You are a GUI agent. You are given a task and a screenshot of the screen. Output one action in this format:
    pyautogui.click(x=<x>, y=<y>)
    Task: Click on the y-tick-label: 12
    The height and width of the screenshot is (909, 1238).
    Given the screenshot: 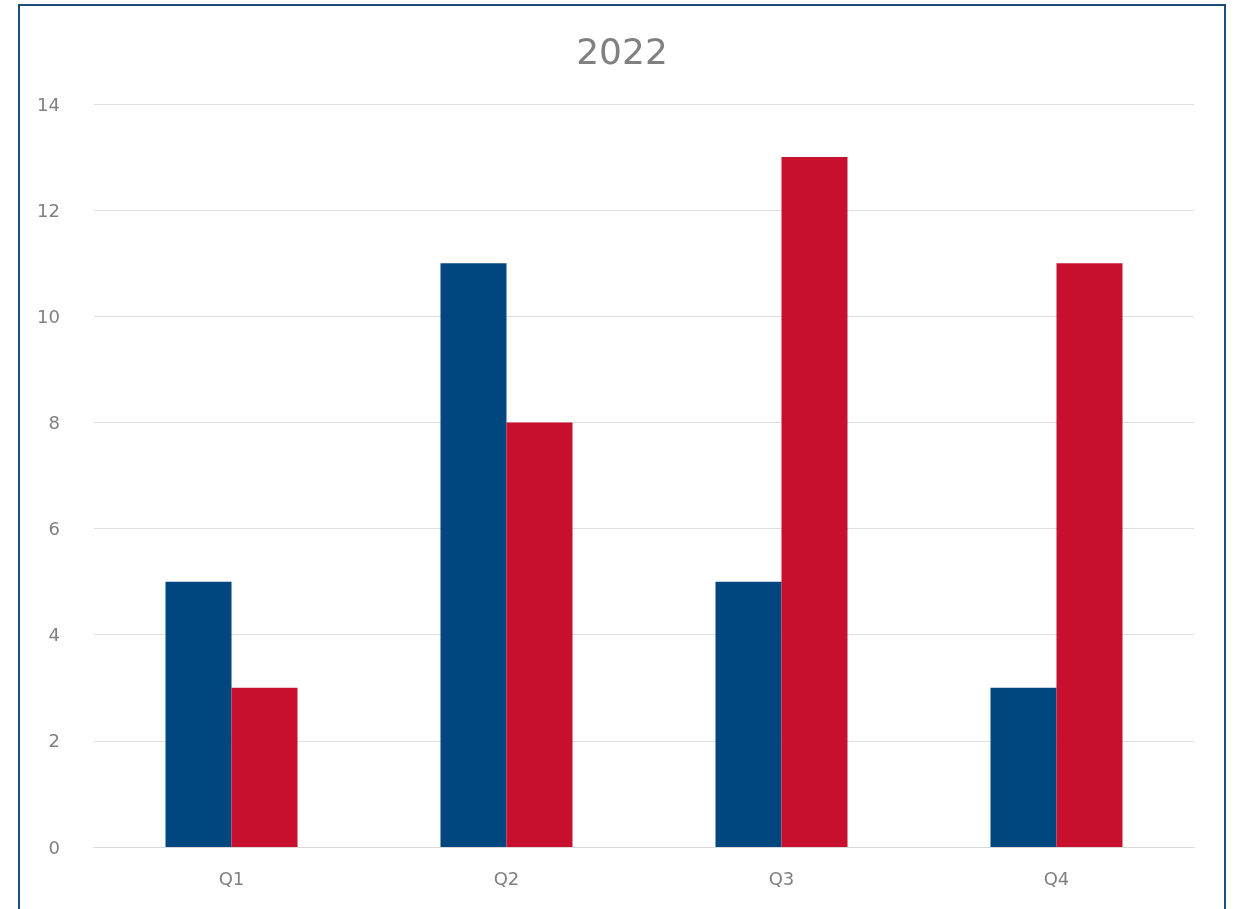 What is the action you would take?
    pyautogui.click(x=48, y=210)
    